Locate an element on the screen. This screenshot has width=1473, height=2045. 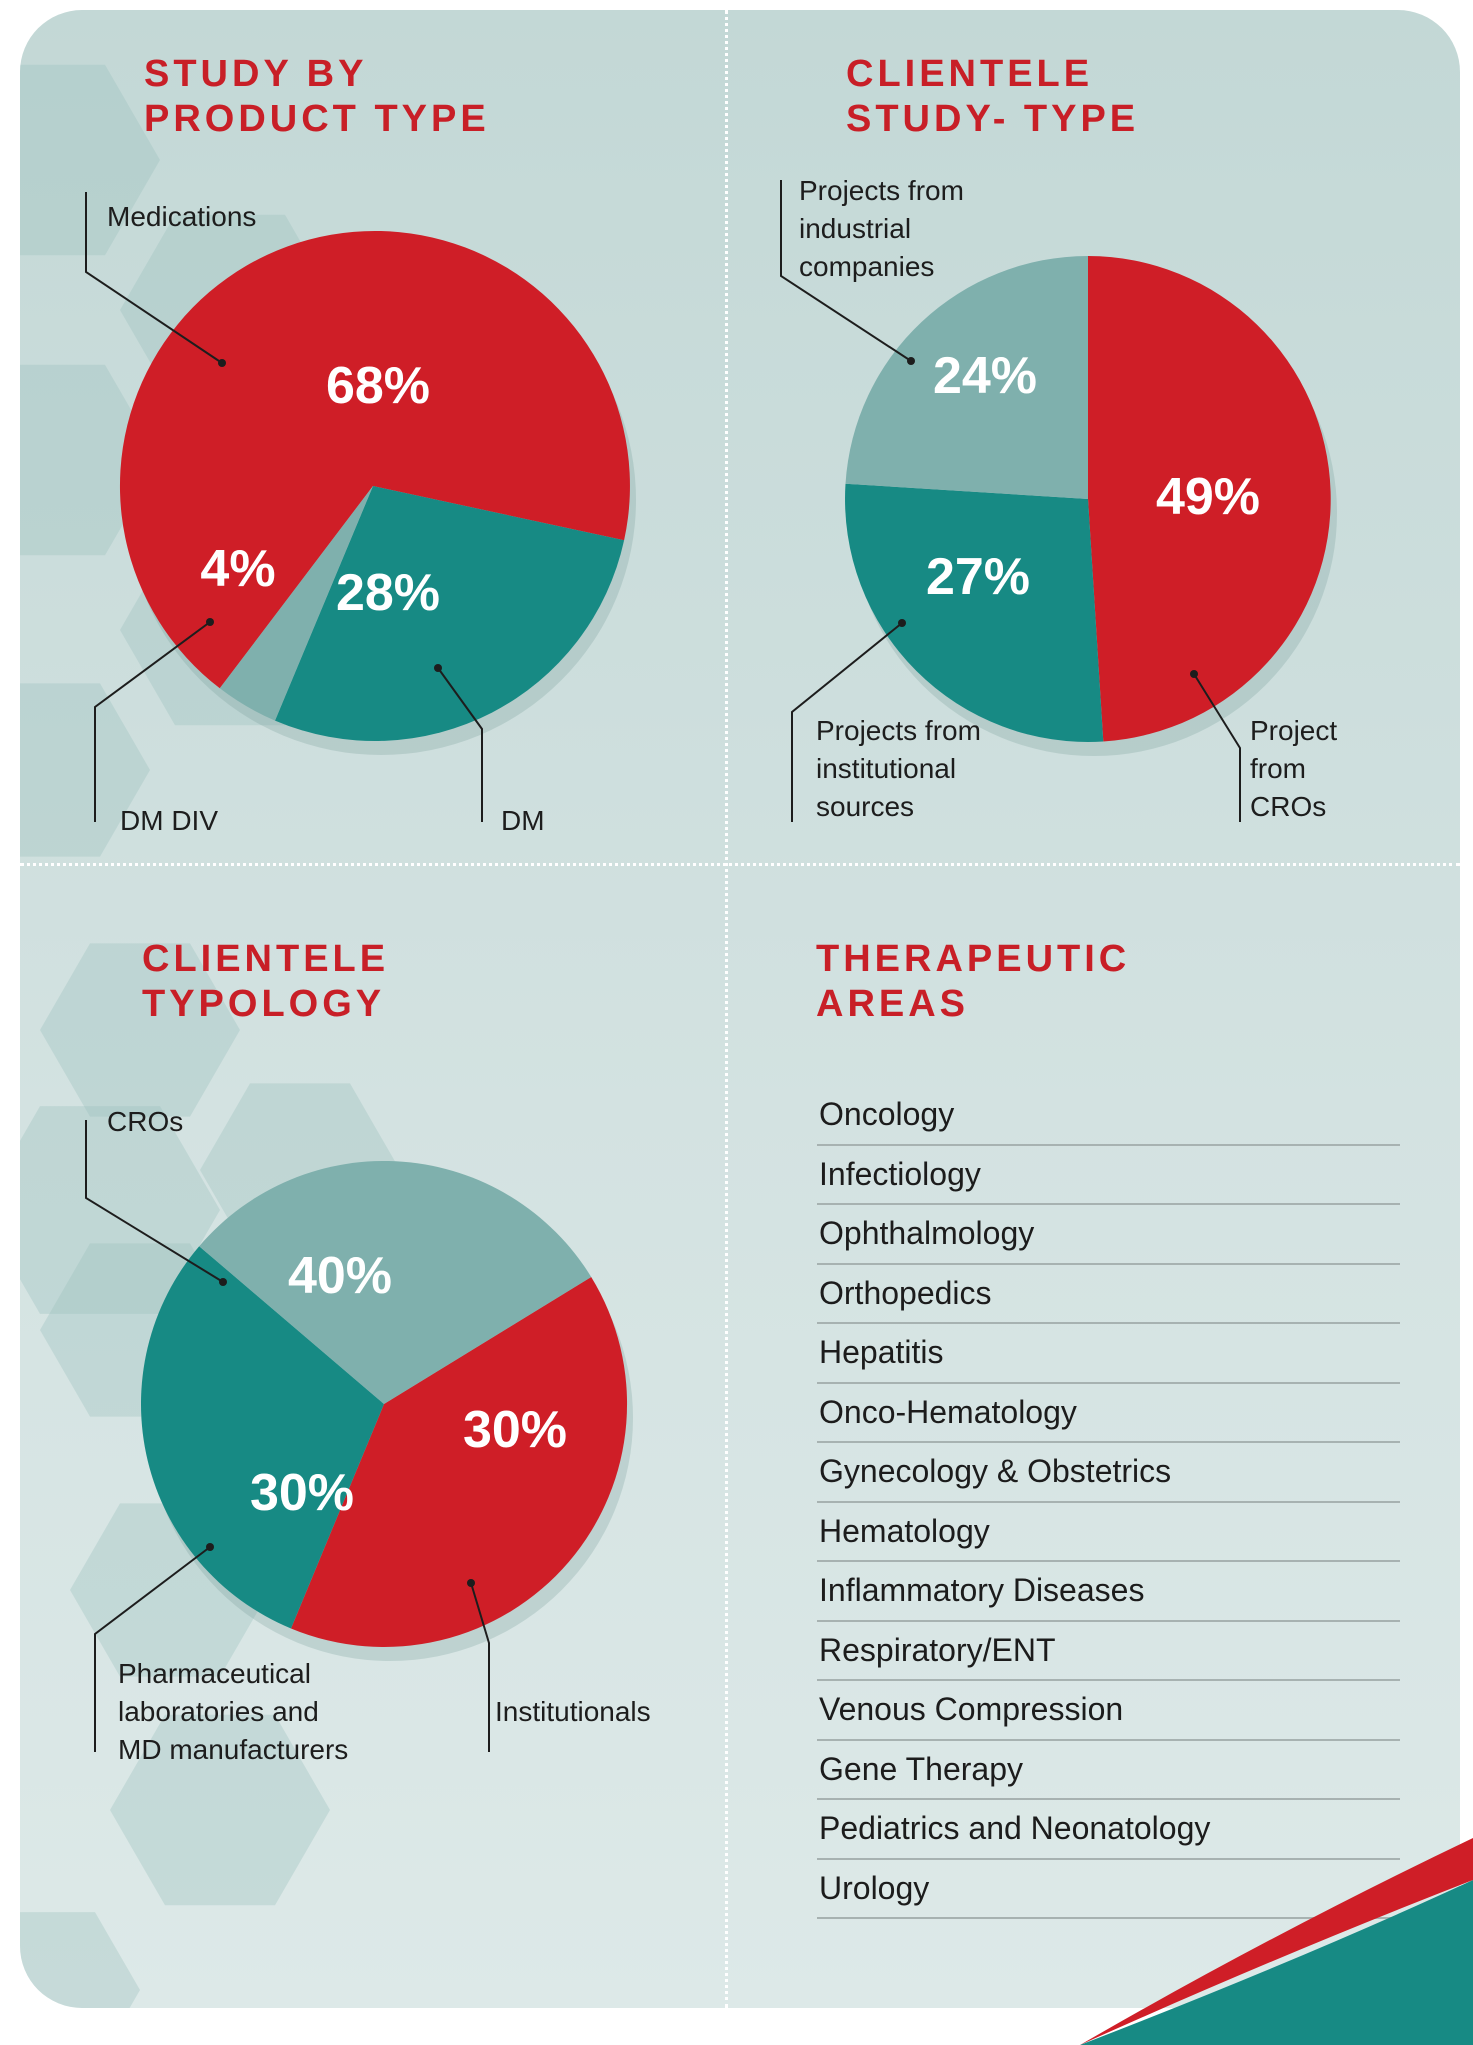
therapeutic-area-item: Gene Therapy is located at coordinates (1108, 1770).